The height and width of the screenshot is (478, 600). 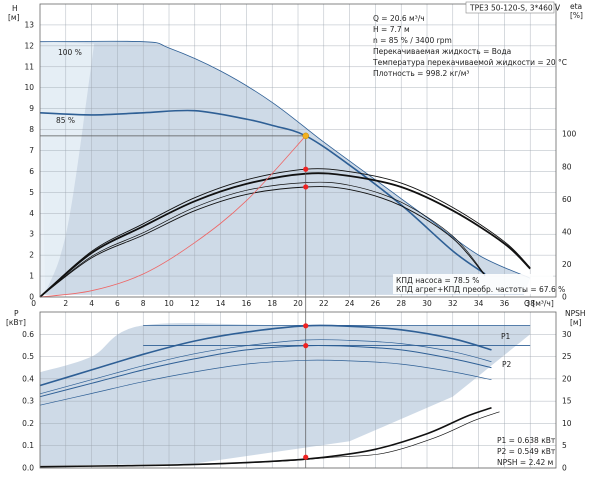 I want to click on h-tick-12: 12, so click(x=29, y=45).